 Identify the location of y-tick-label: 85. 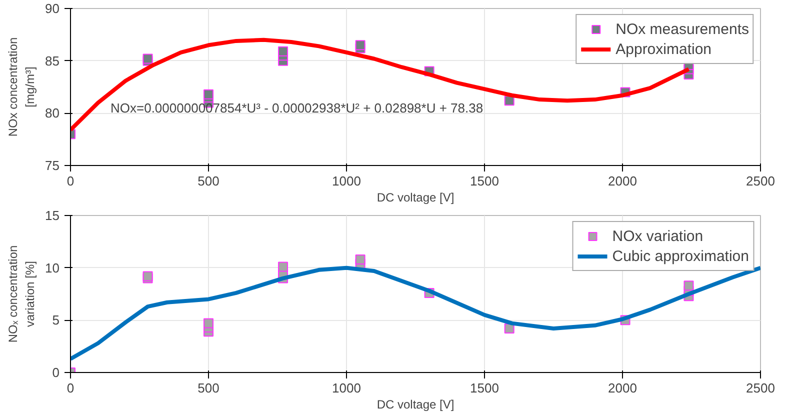
(52, 60).